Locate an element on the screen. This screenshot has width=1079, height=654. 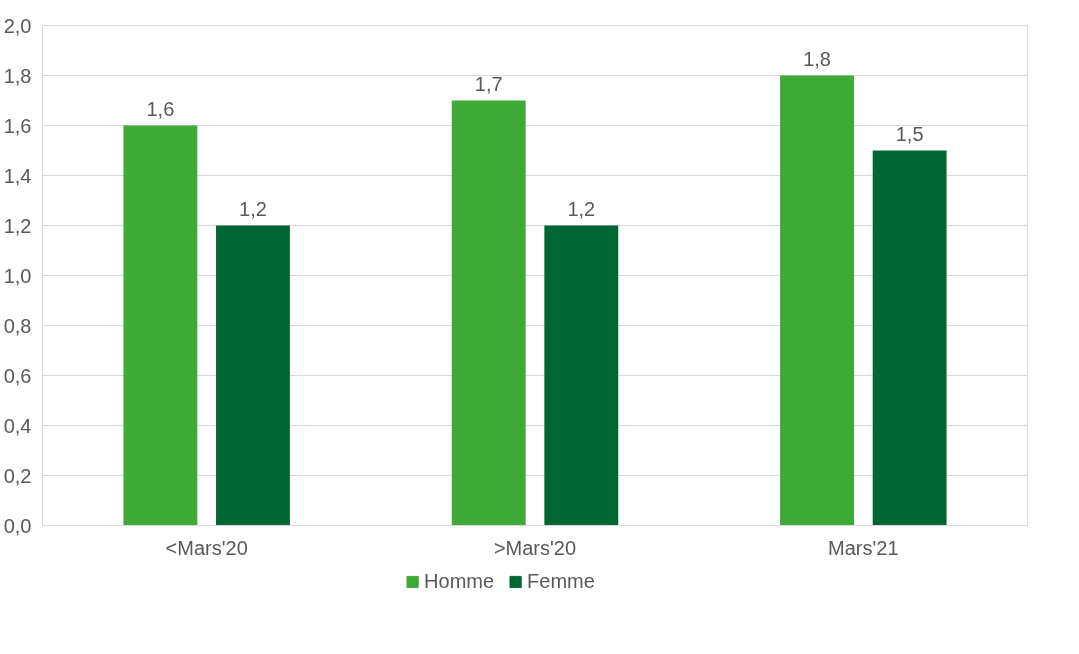
y-tick-label: 0,8 is located at coordinates (17, 325).